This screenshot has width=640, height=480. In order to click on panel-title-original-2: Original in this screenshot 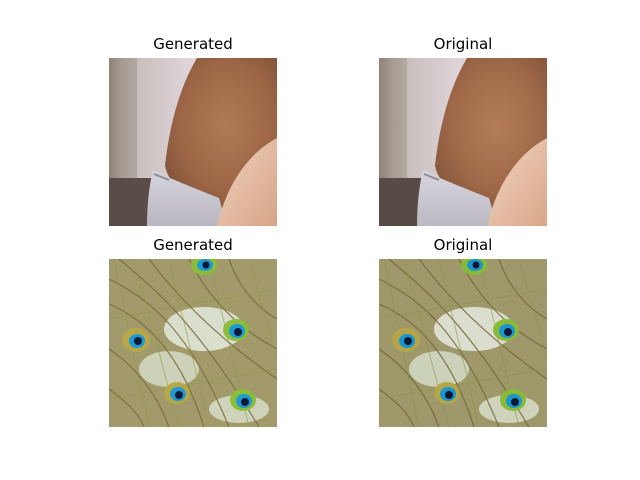, I will do `click(463, 245)`.